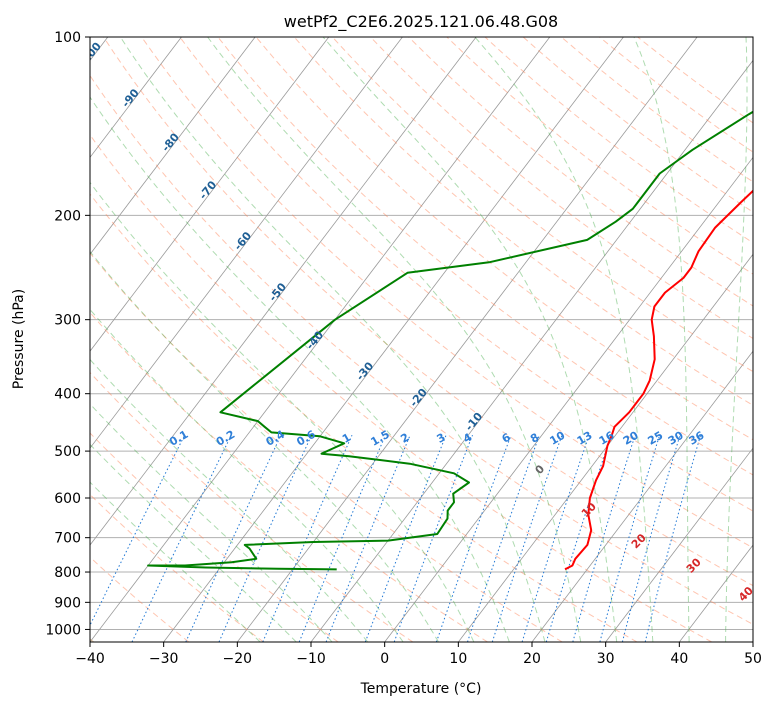 The image size is (775, 708). I want to click on x-axis-label: Temperature (°C), so click(421, 689).